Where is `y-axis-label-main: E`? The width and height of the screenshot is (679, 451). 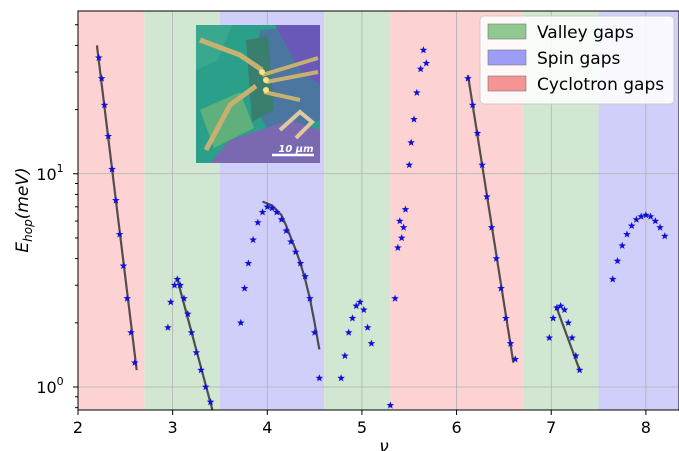 y-axis-label-main: E is located at coordinates (23, 247).